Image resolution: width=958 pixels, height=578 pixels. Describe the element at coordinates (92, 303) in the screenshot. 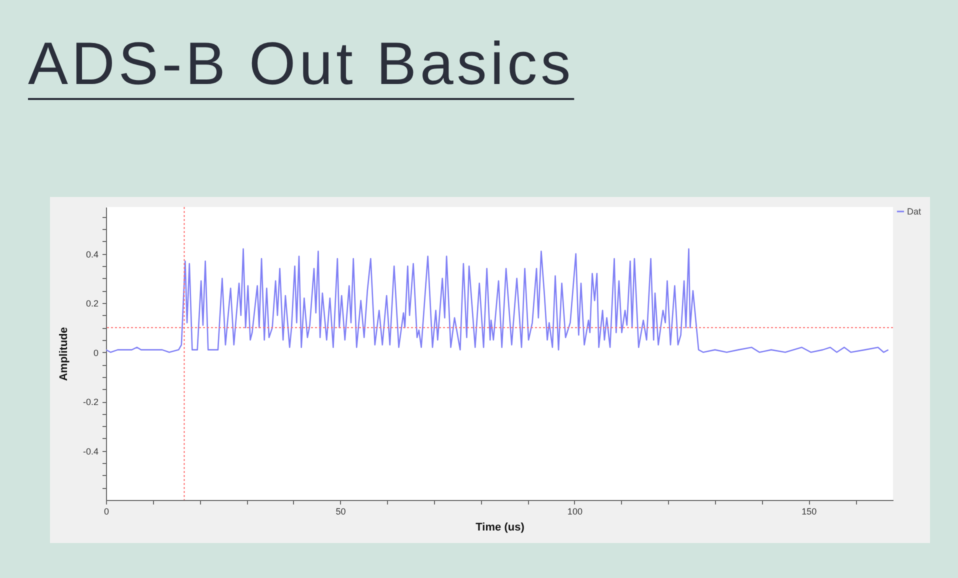

I see `y-tick-label: 0.2` at that location.